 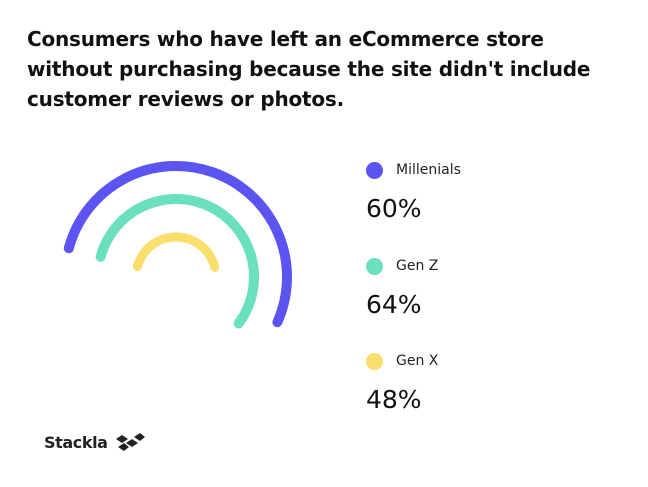 I want to click on legend-value-gen-z: 64%, so click(x=394, y=304).